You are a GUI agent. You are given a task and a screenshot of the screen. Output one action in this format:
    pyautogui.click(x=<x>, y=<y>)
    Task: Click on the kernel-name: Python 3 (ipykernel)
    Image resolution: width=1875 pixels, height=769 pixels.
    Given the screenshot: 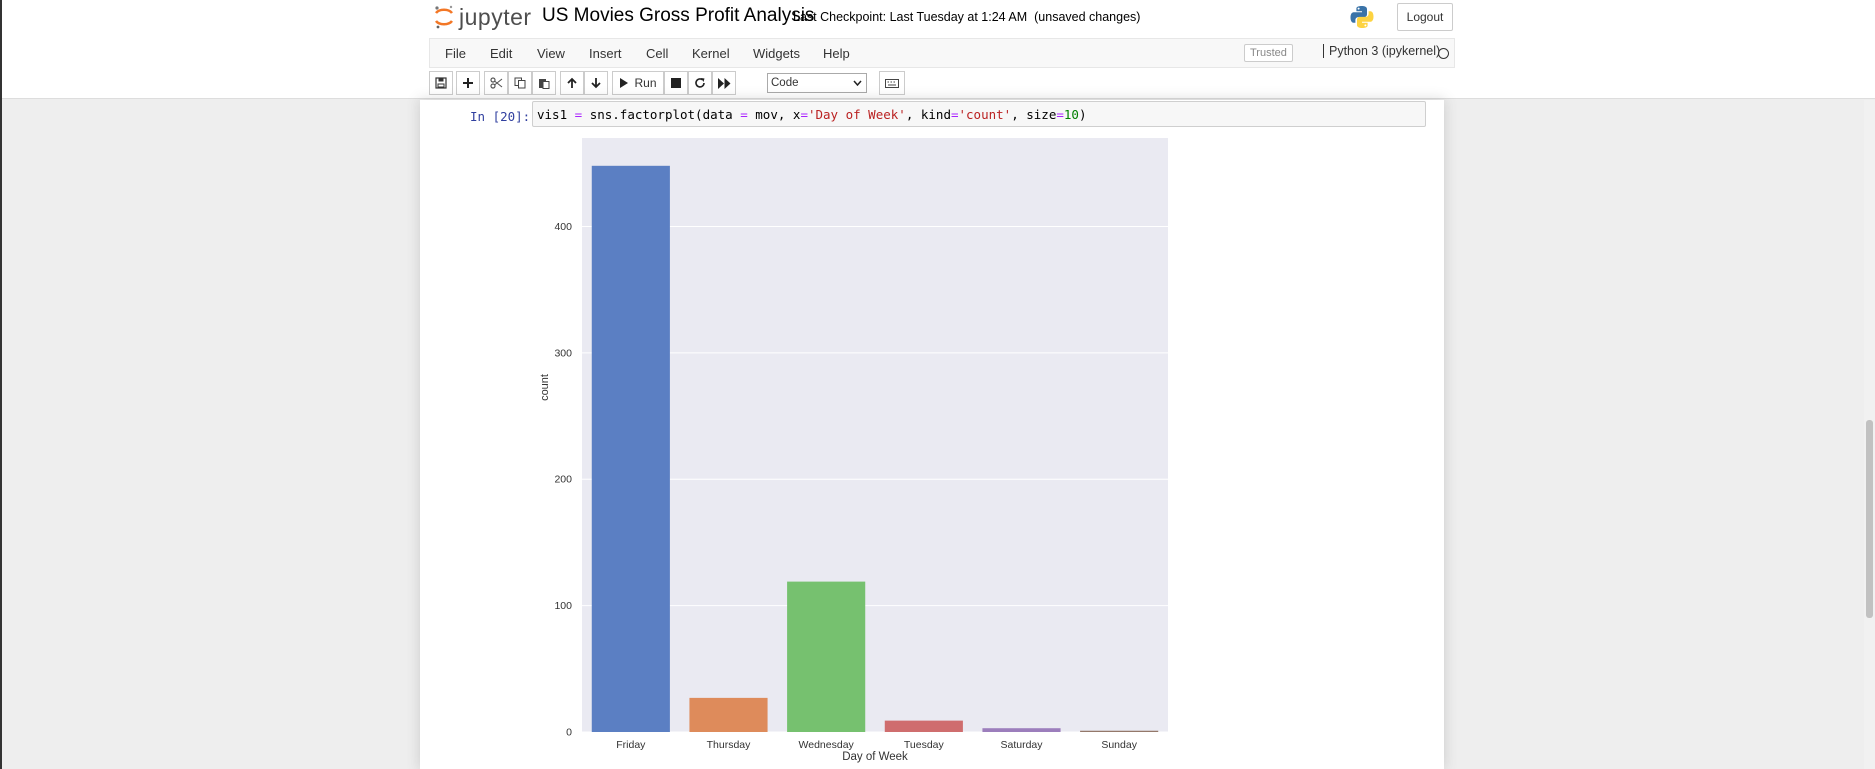 What is the action you would take?
    pyautogui.click(x=1381, y=51)
    